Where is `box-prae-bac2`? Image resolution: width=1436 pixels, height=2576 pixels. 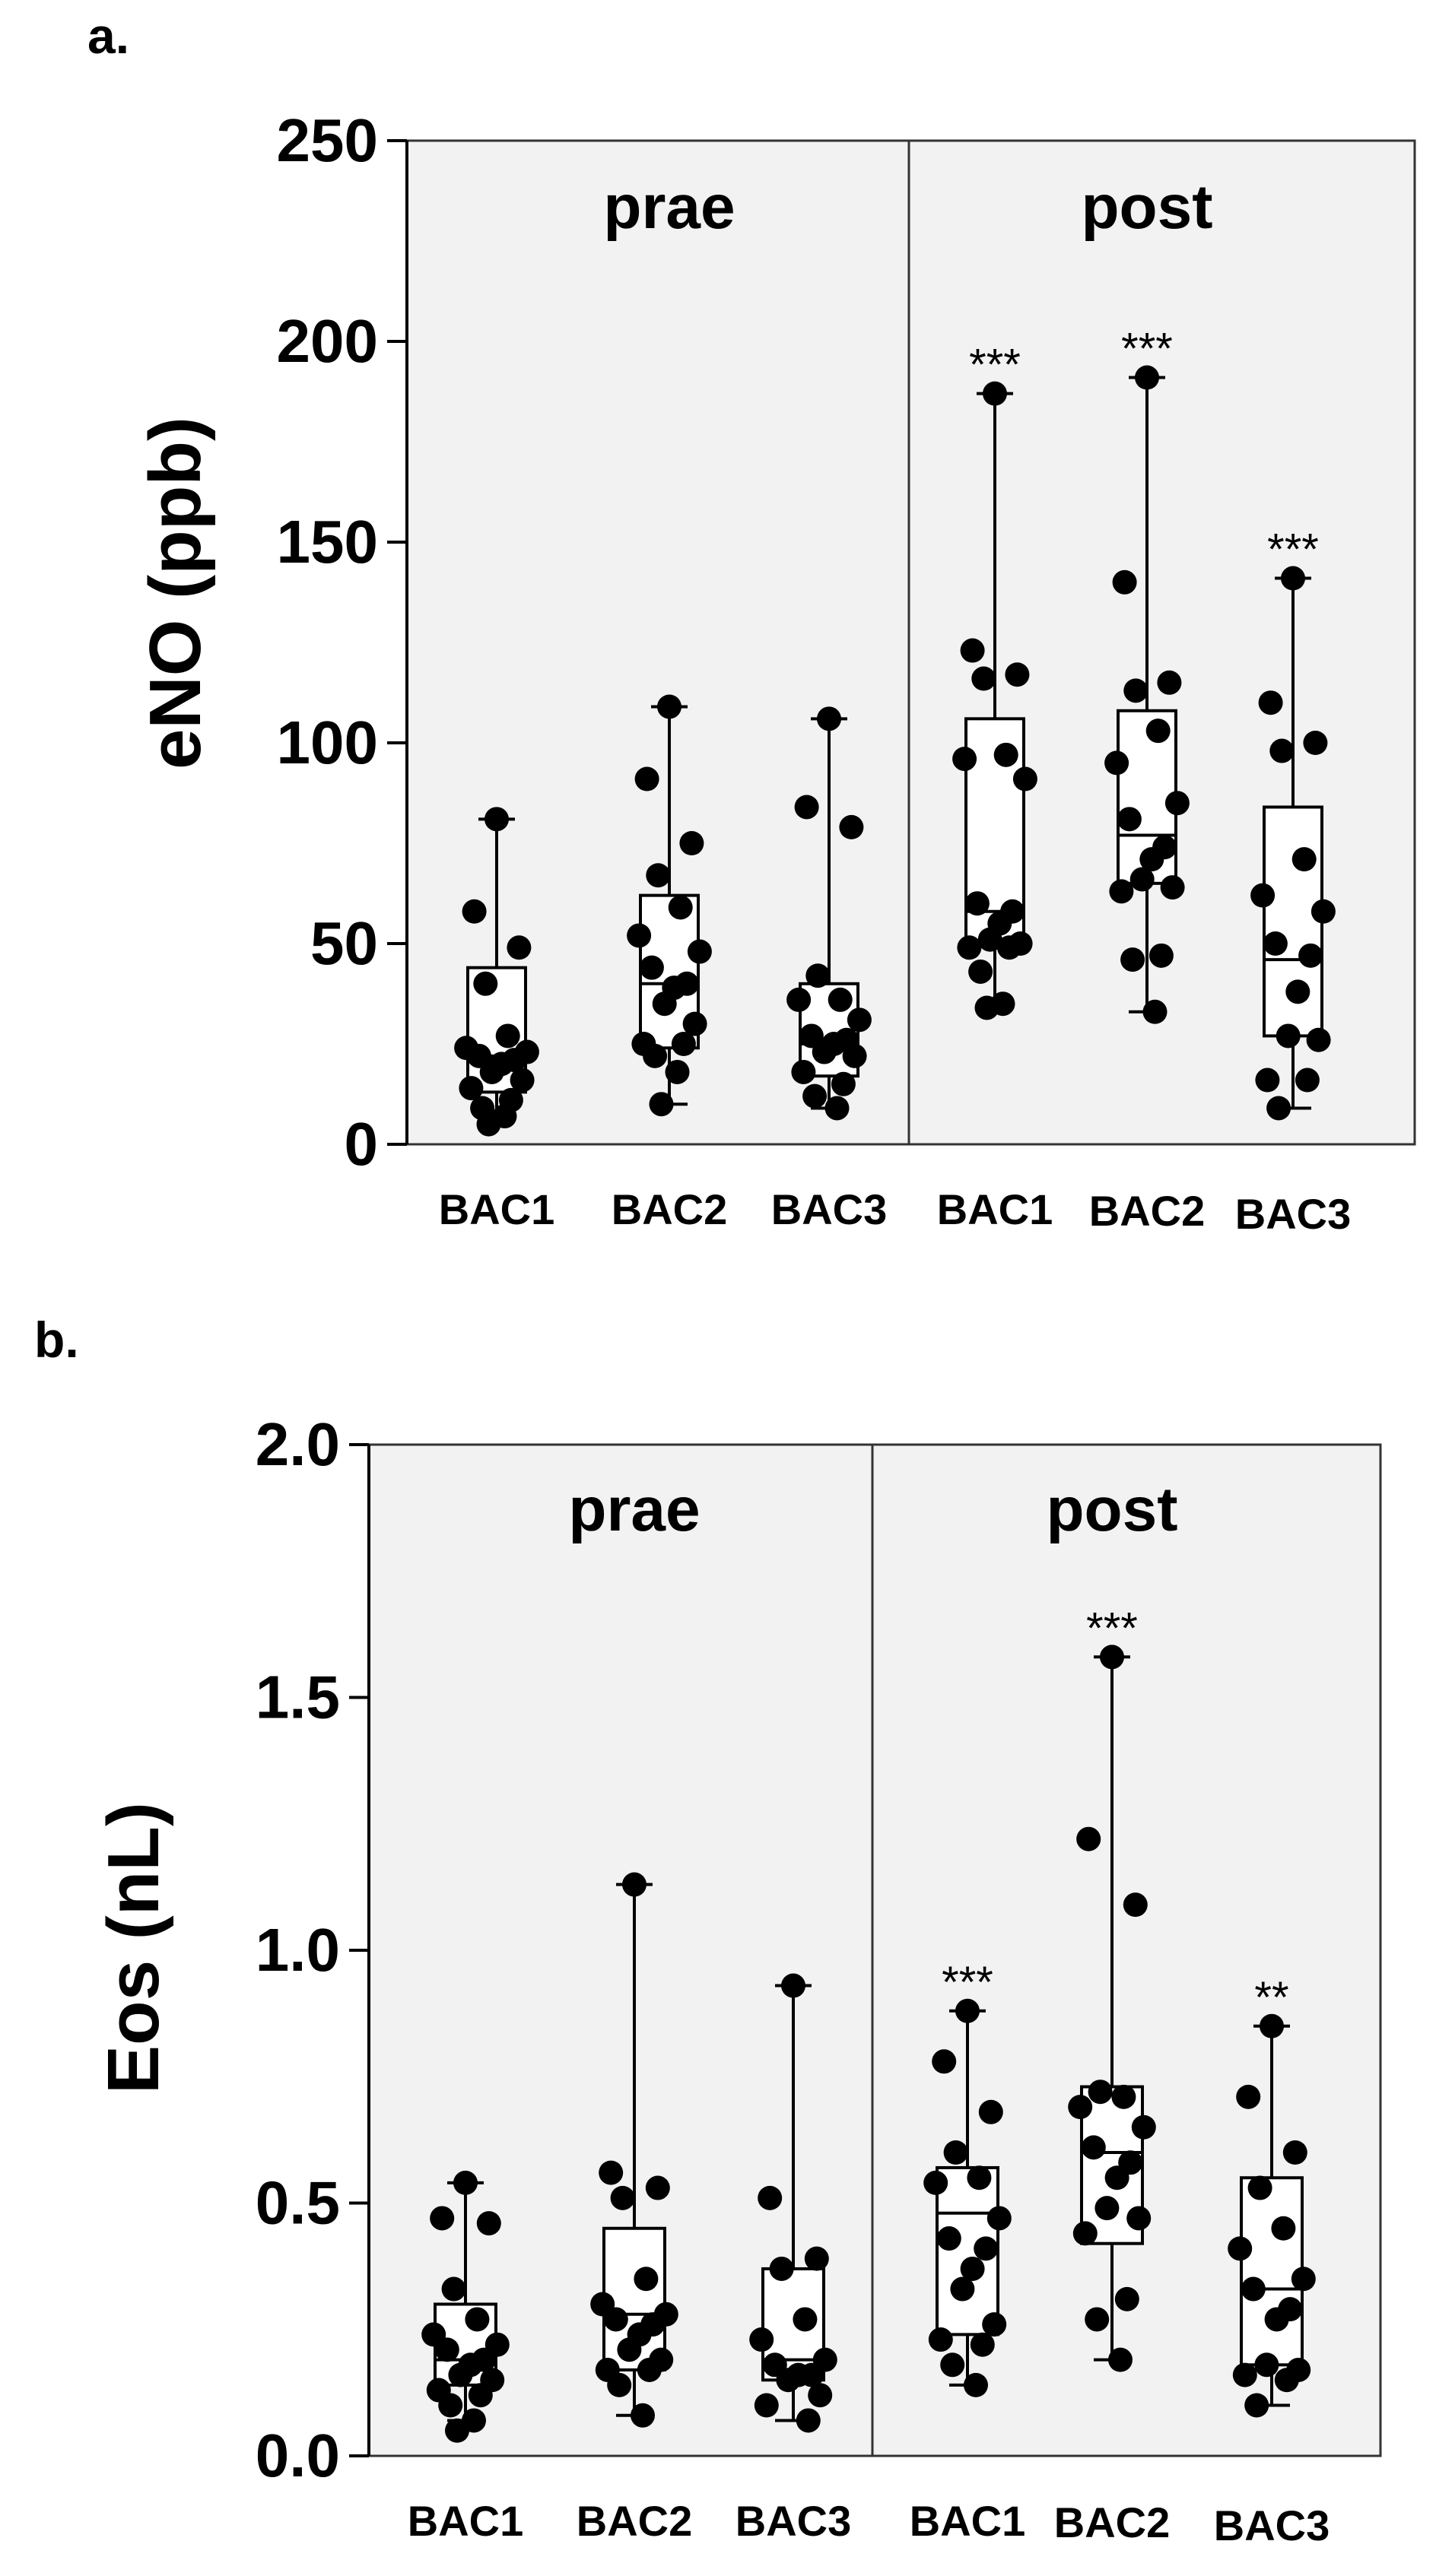
box-prae-bac2 is located at coordinates (669, 905).